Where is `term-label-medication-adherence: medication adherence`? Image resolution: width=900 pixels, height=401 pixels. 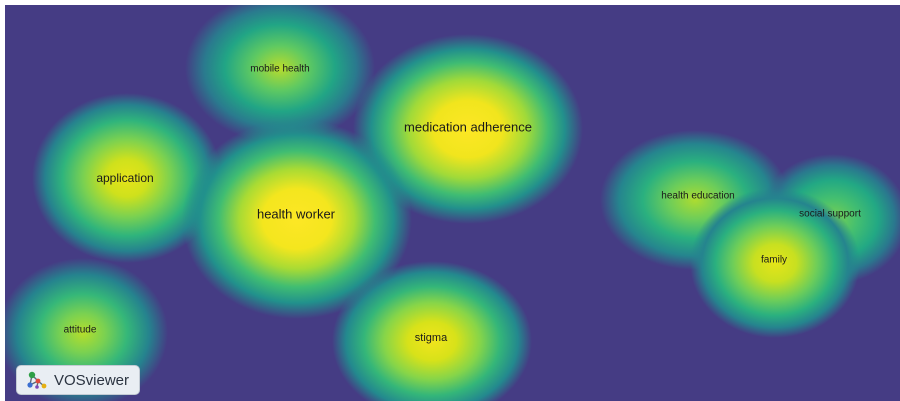 term-label-medication-adherence: medication adherence is located at coordinates (468, 127).